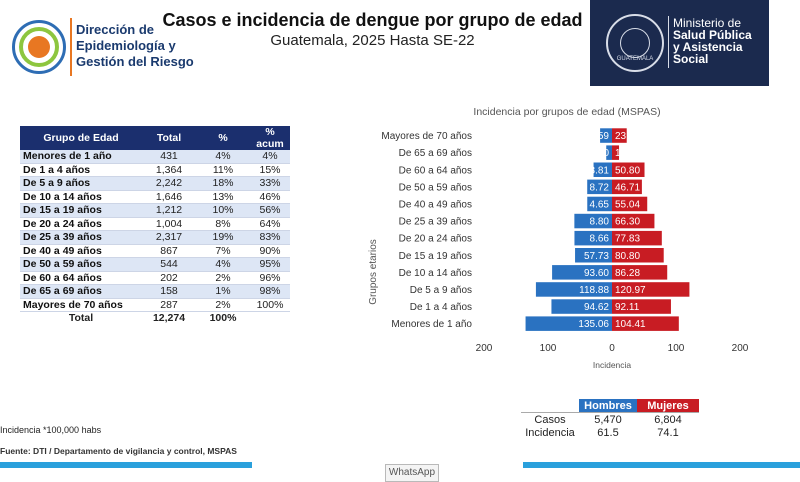  What do you see at coordinates (630, 290) in the screenshot?
I see `data-label-mujeres: 120.97` at bounding box center [630, 290].